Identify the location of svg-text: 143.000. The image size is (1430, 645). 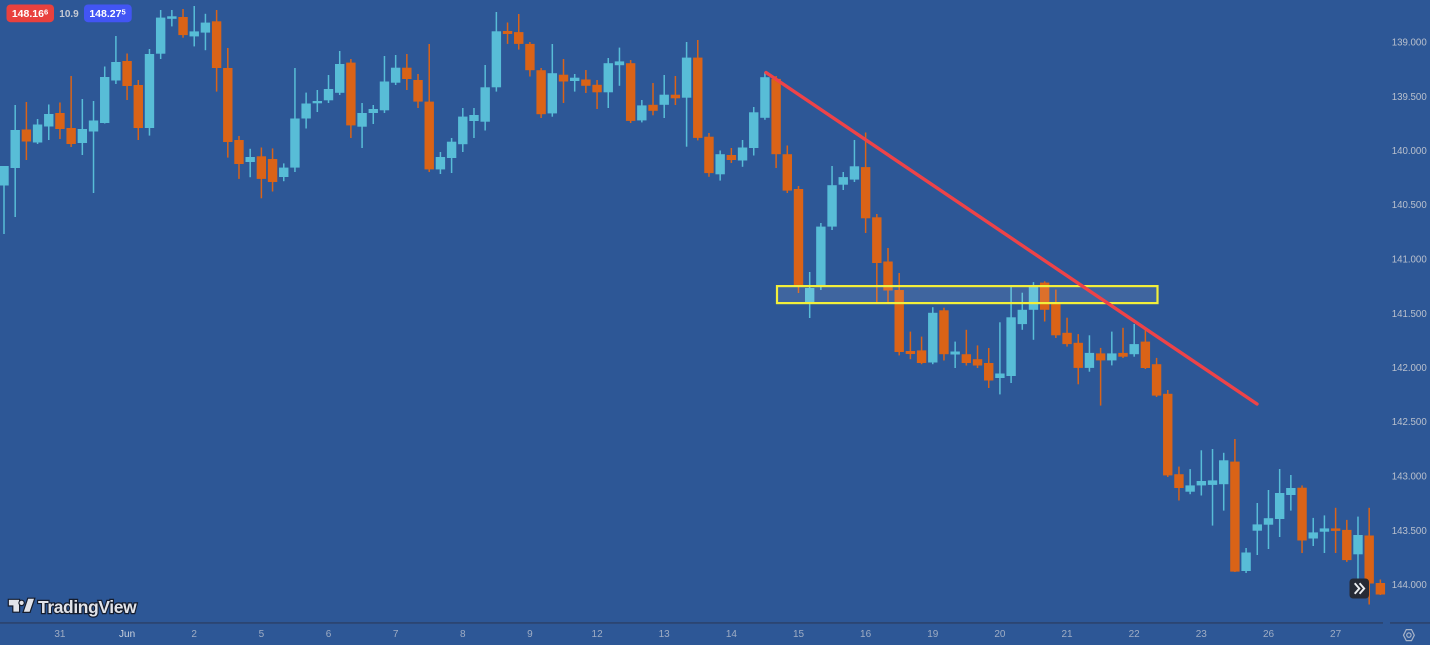
(1410, 477).